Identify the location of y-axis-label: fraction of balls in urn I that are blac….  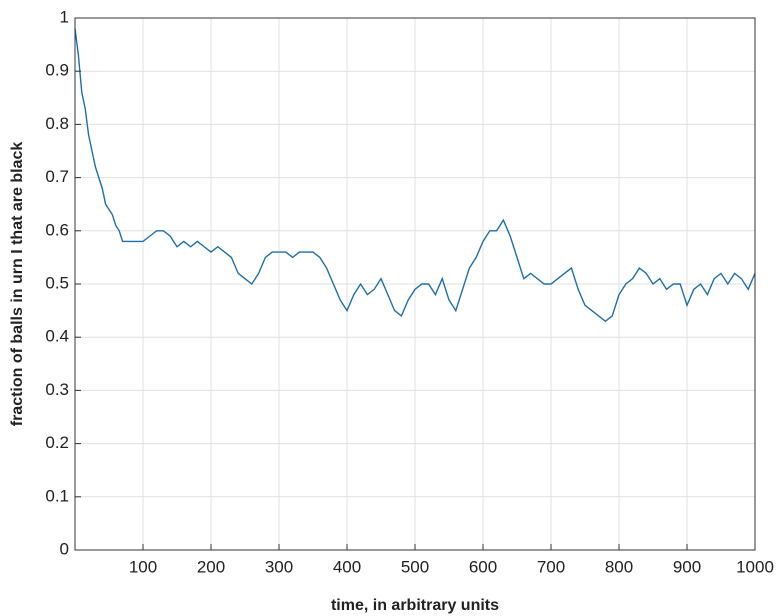
(17, 284).